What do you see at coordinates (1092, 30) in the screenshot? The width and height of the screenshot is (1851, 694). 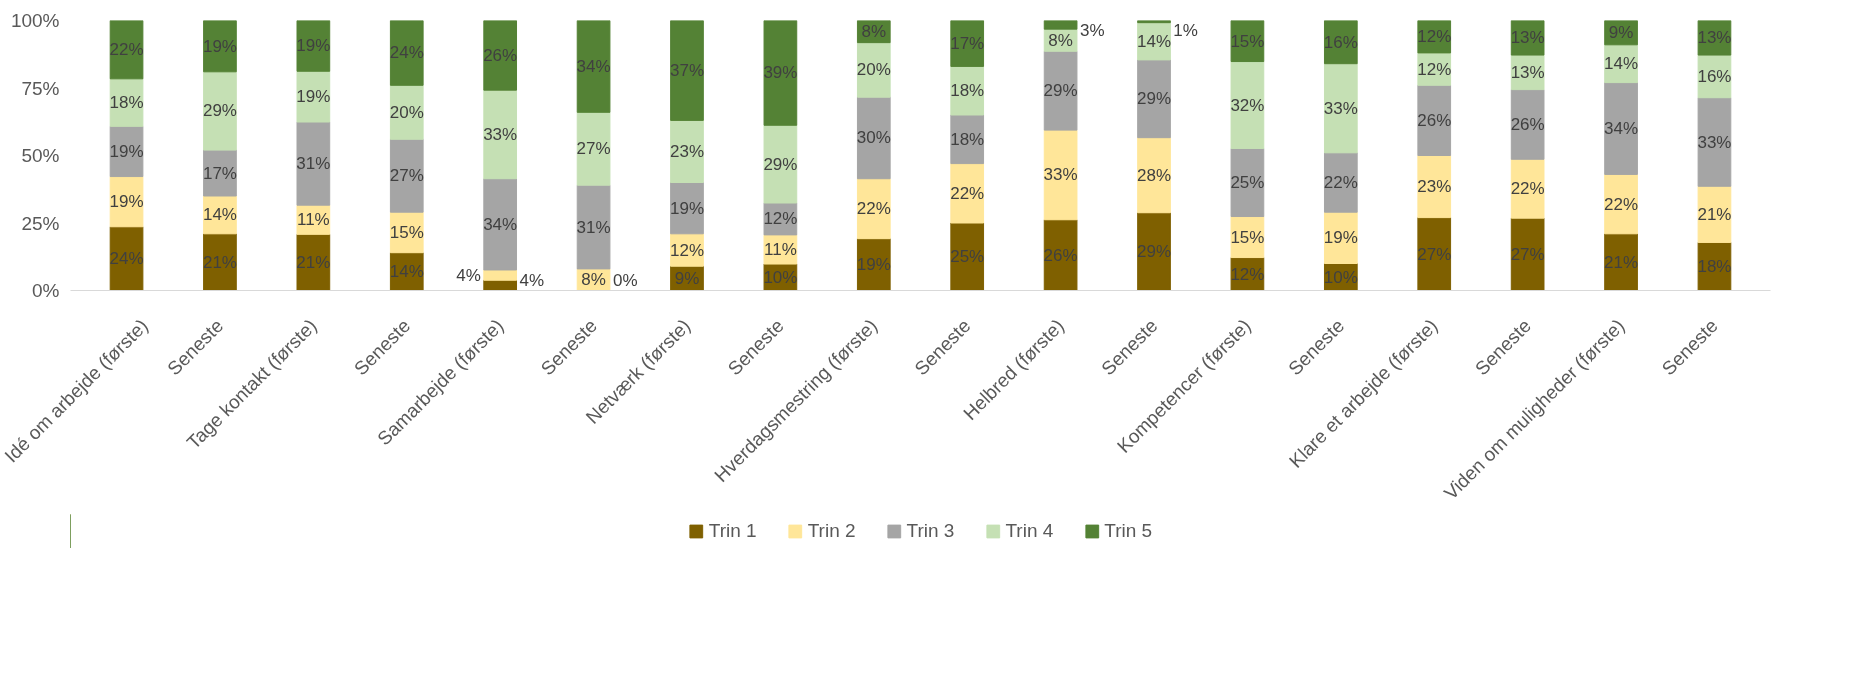 I see `data-label: 3%` at bounding box center [1092, 30].